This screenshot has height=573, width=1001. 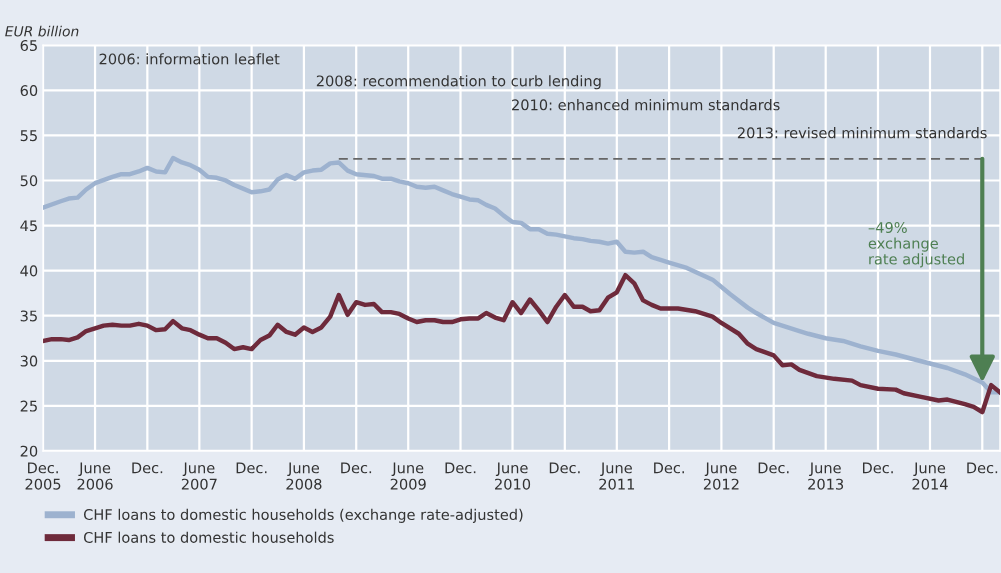 I want to click on x-tick-label: June 2007, so click(x=199, y=476).